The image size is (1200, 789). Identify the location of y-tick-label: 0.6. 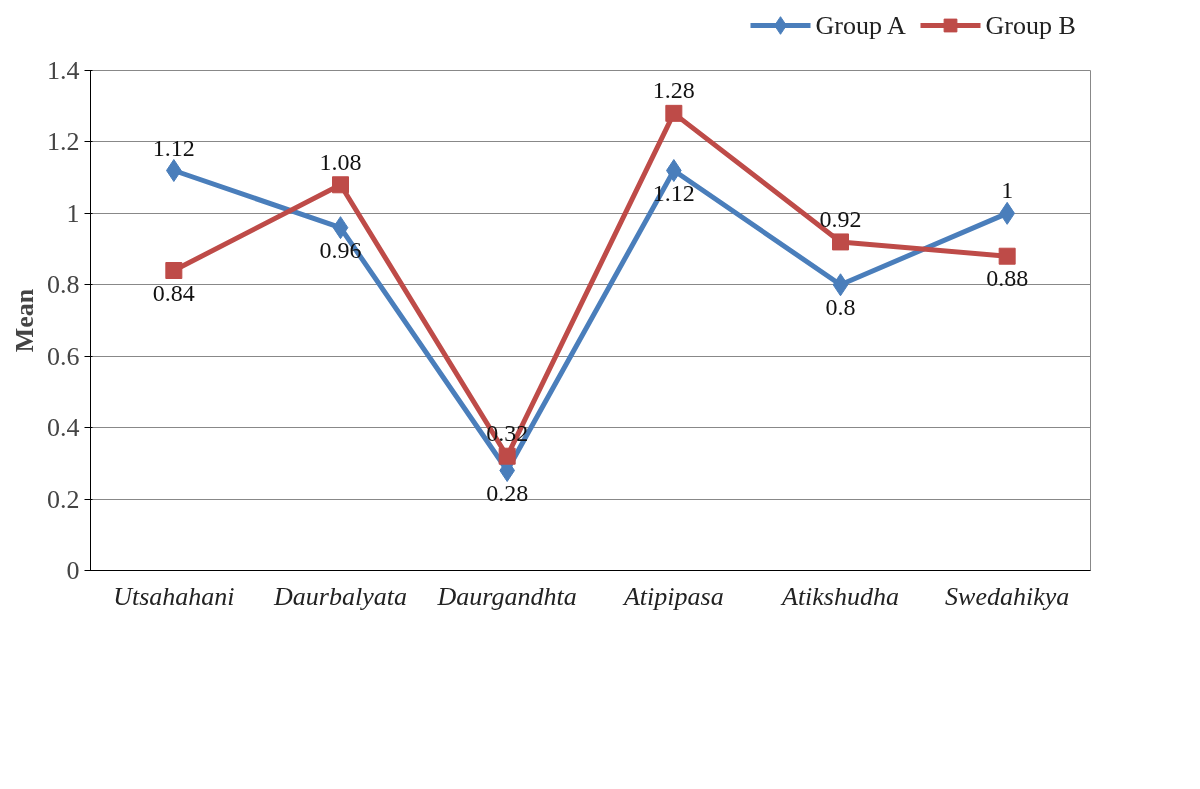
(63, 356).